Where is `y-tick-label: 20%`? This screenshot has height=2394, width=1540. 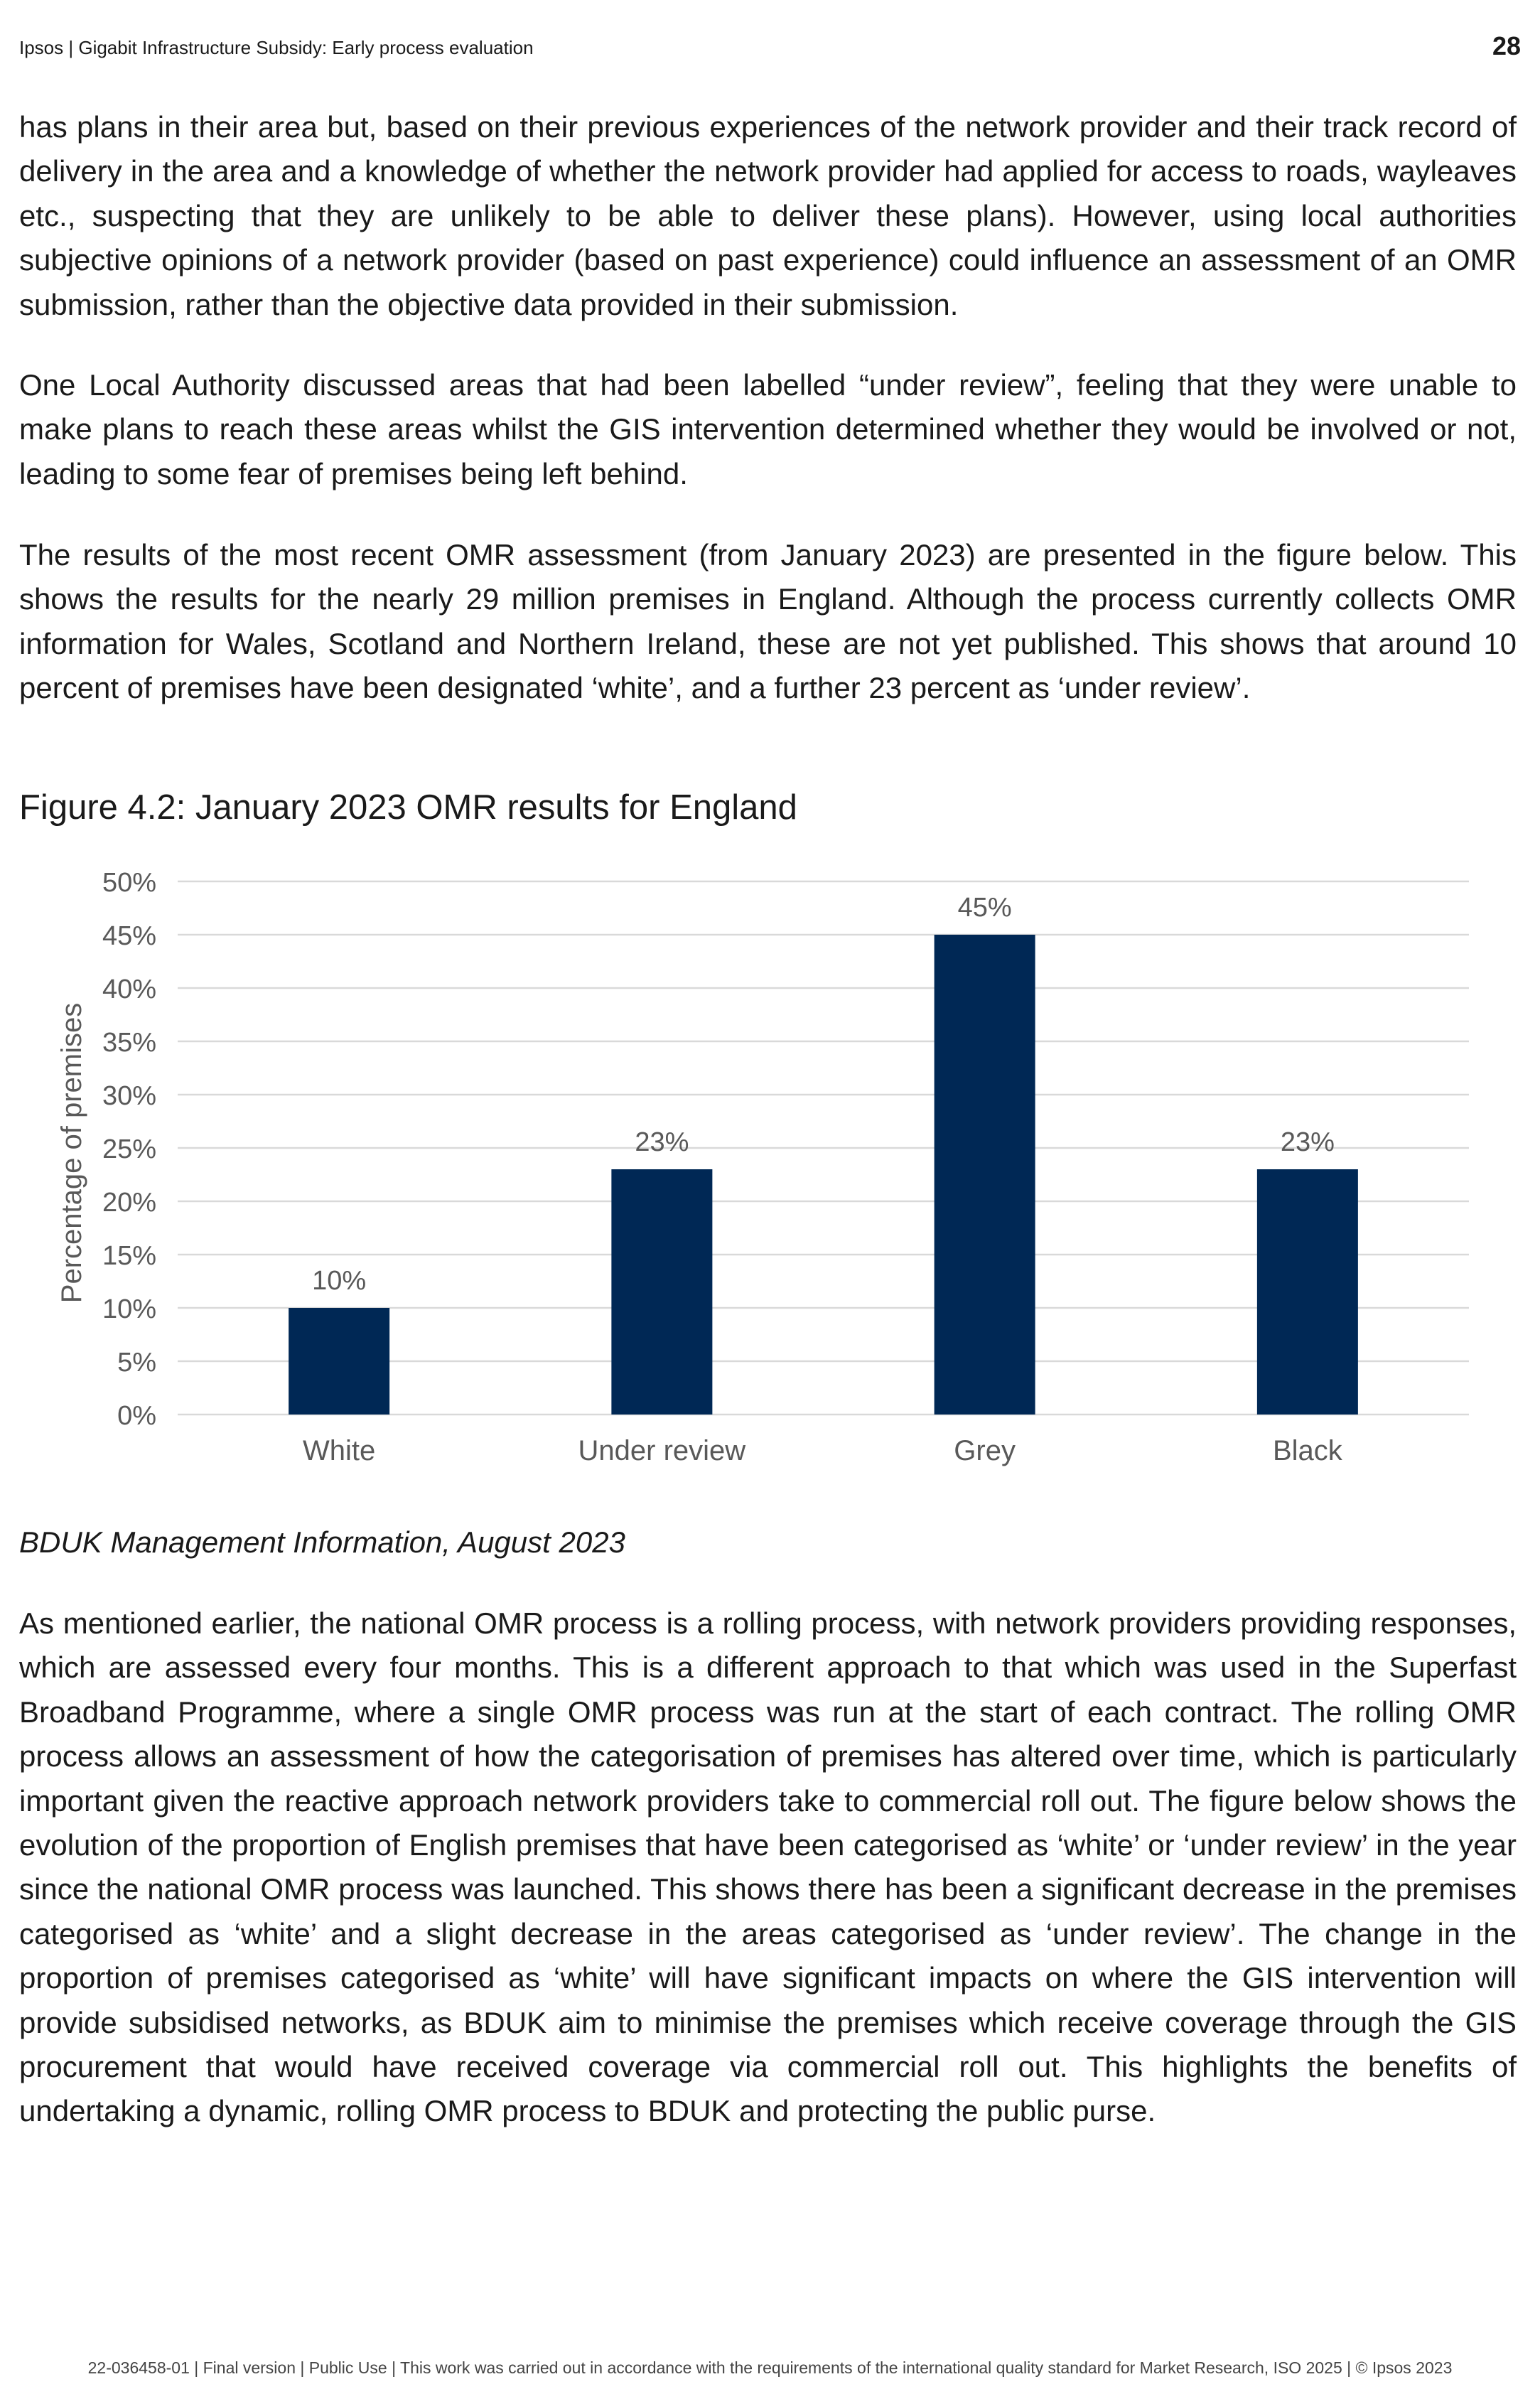
y-tick-label: 20% is located at coordinates (129, 1203).